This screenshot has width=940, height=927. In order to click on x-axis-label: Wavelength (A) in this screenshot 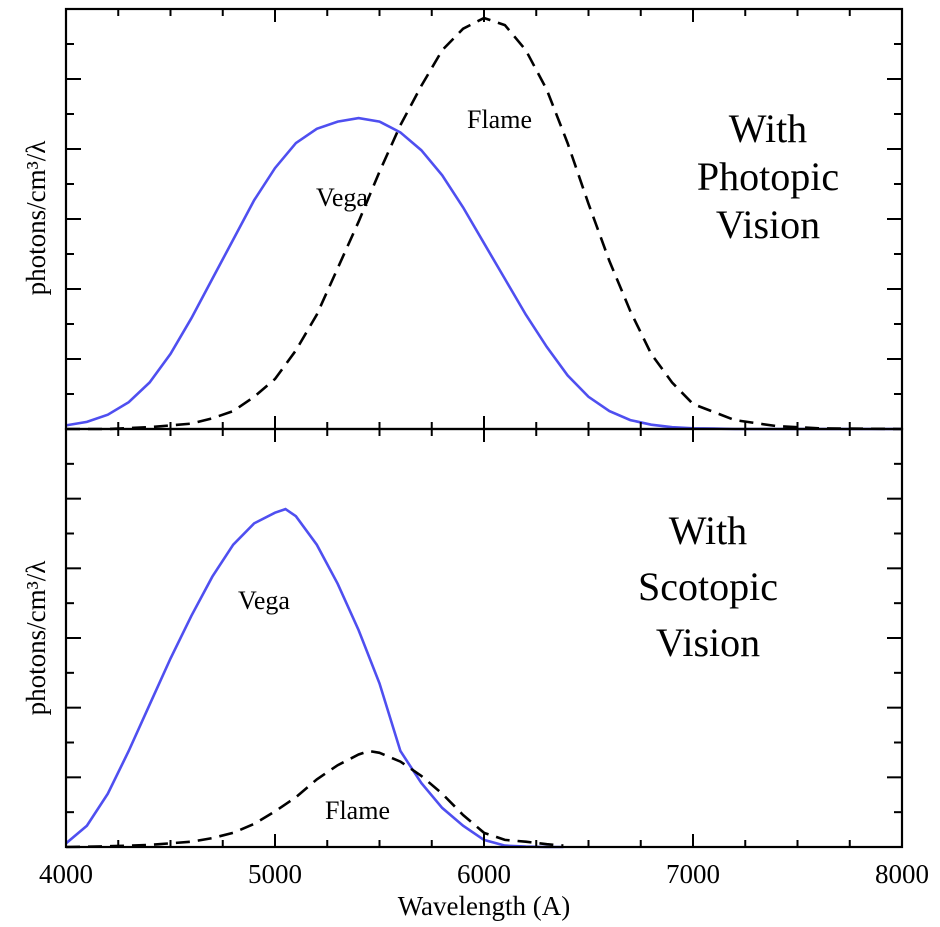, I will do `click(484, 906)`.